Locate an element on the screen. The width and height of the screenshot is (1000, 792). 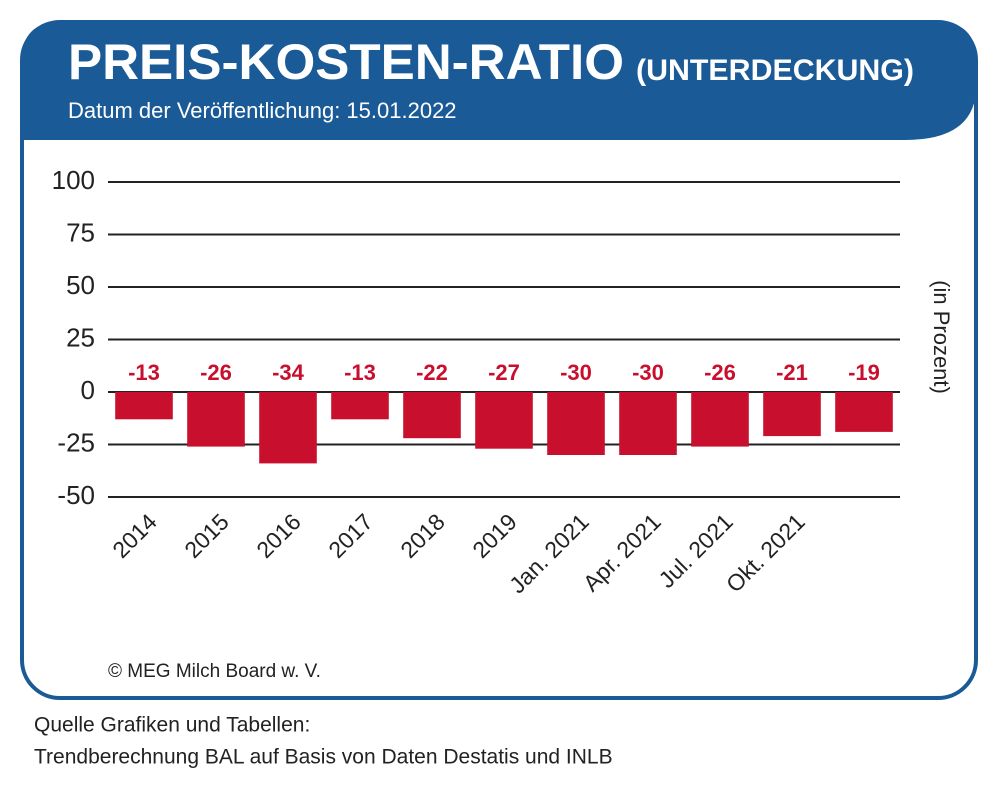
chart-title-suffix: (UNTERDECKUNG) is located at coordinates (775, 70).